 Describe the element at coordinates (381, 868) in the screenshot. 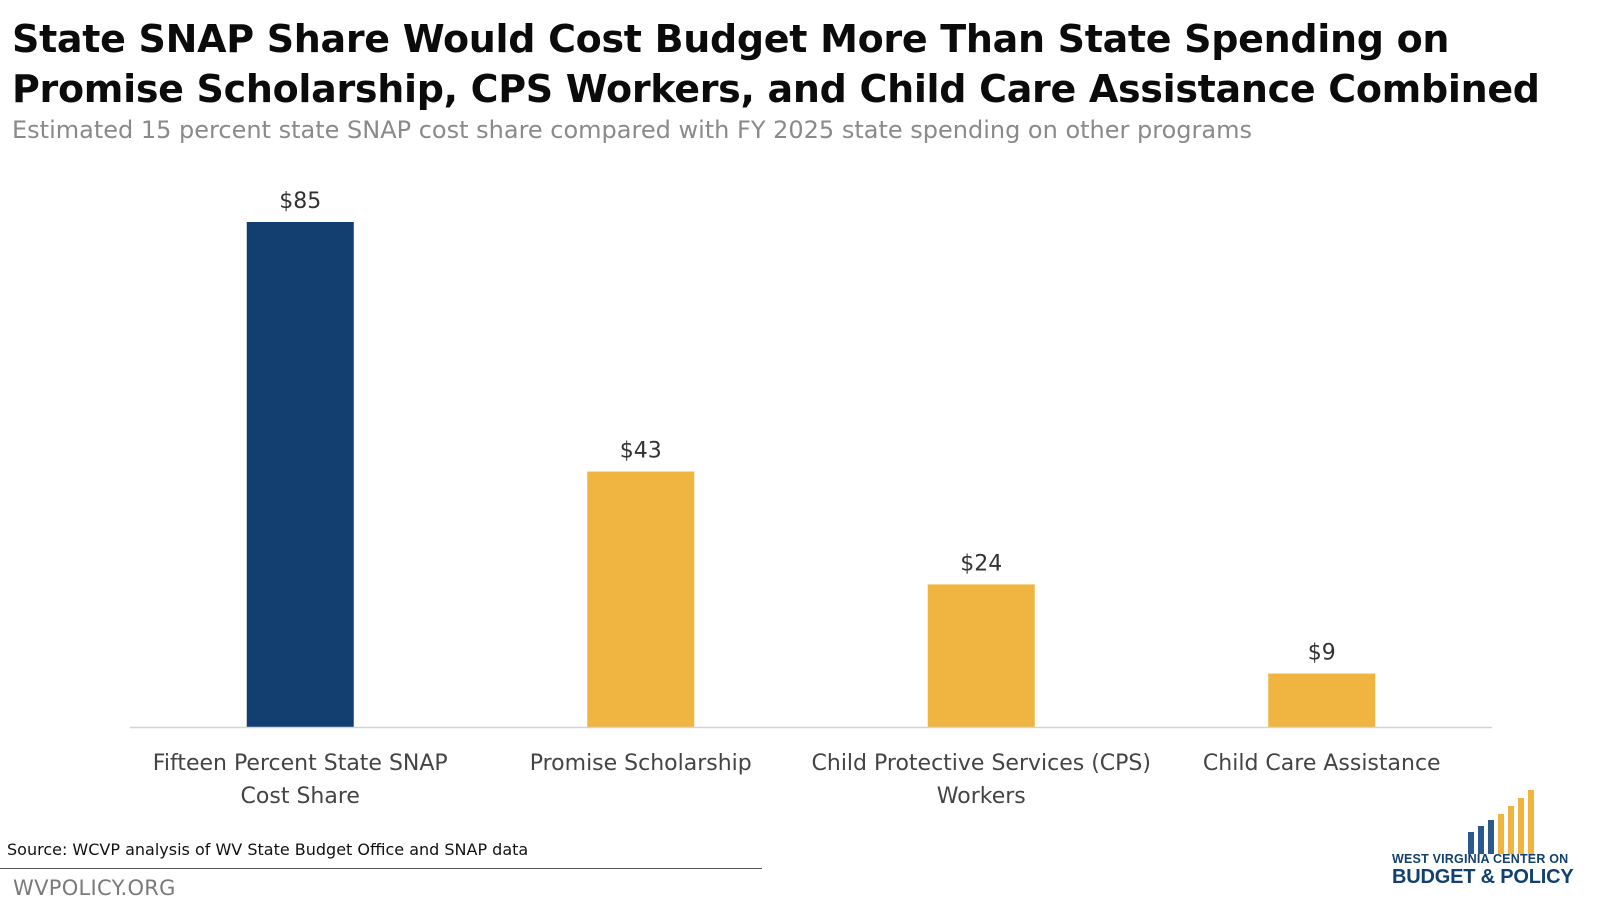

I see `source-divider` at that location.